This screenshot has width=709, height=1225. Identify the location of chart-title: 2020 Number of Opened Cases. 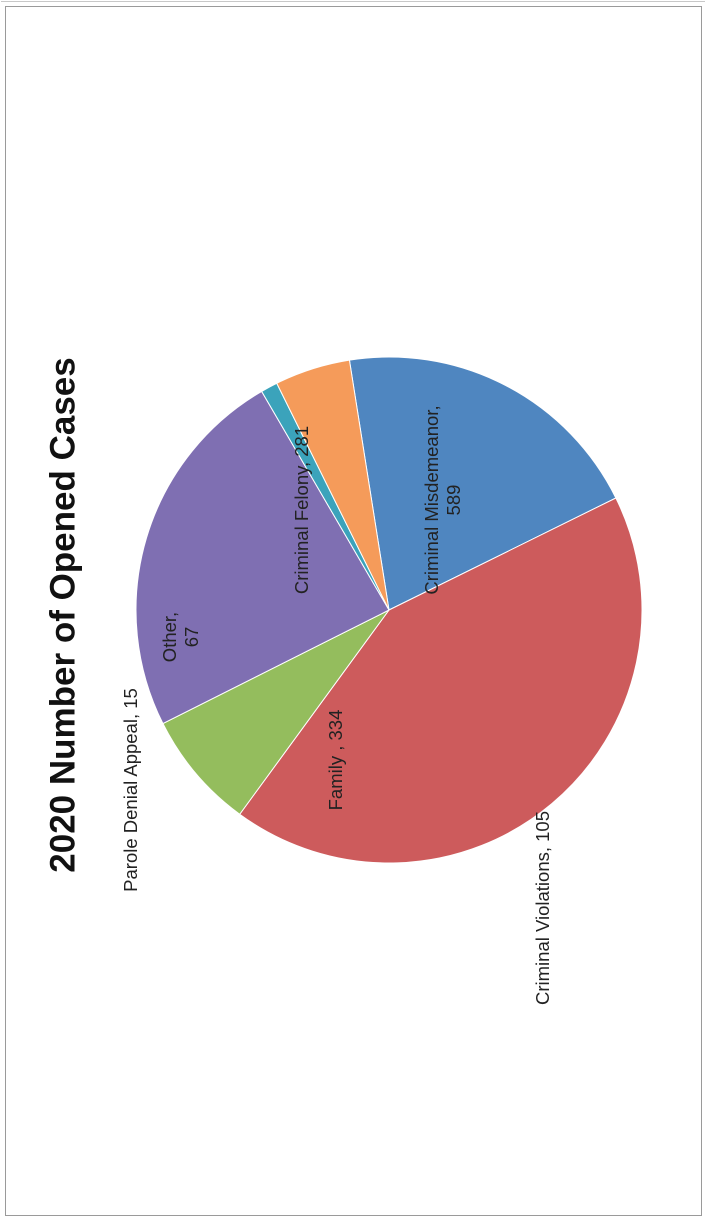
(63, 614).